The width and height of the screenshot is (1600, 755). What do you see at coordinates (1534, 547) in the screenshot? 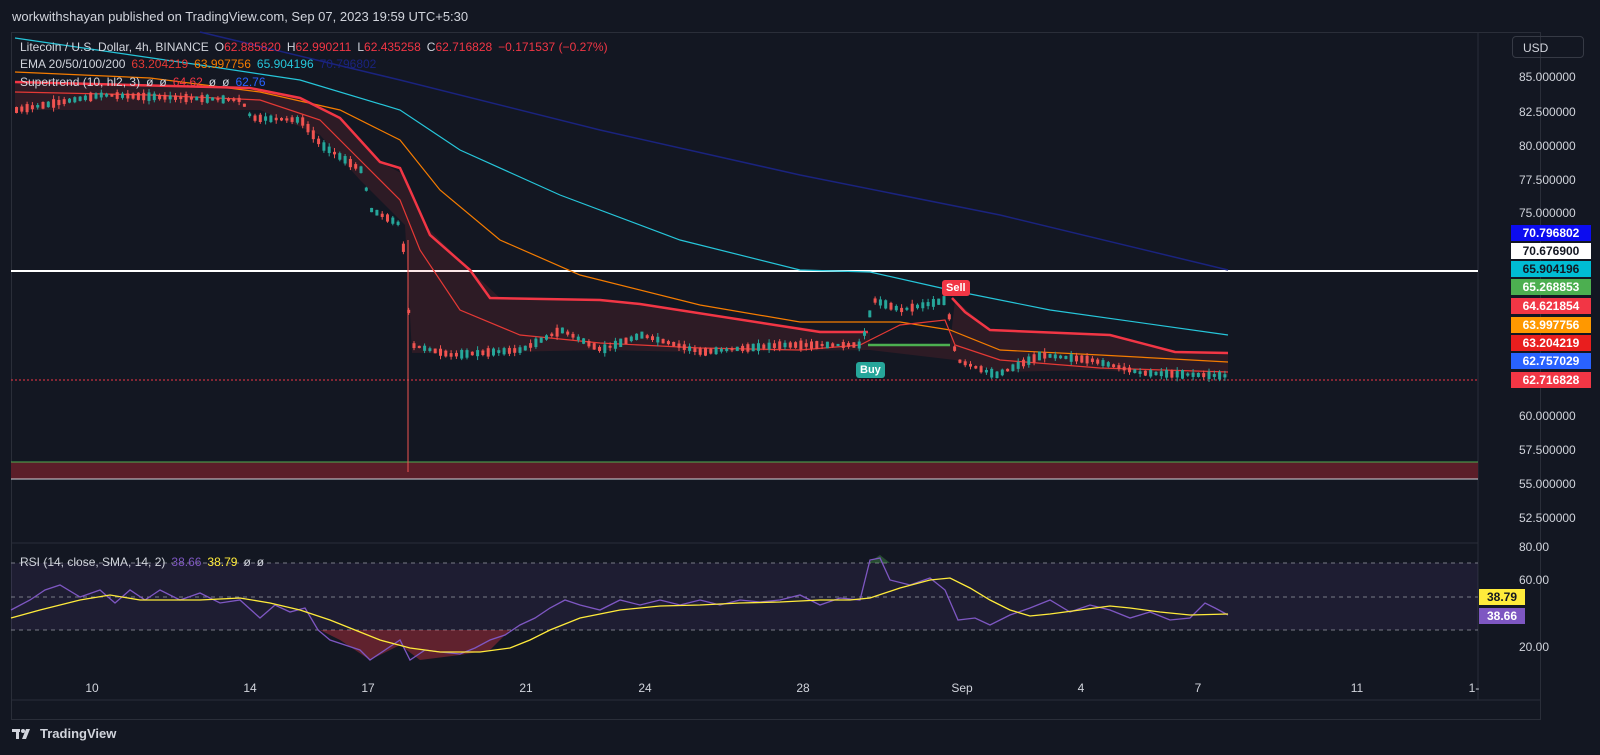
I see `rsi-tick: 80.00` at bounding box center [1534, 547].